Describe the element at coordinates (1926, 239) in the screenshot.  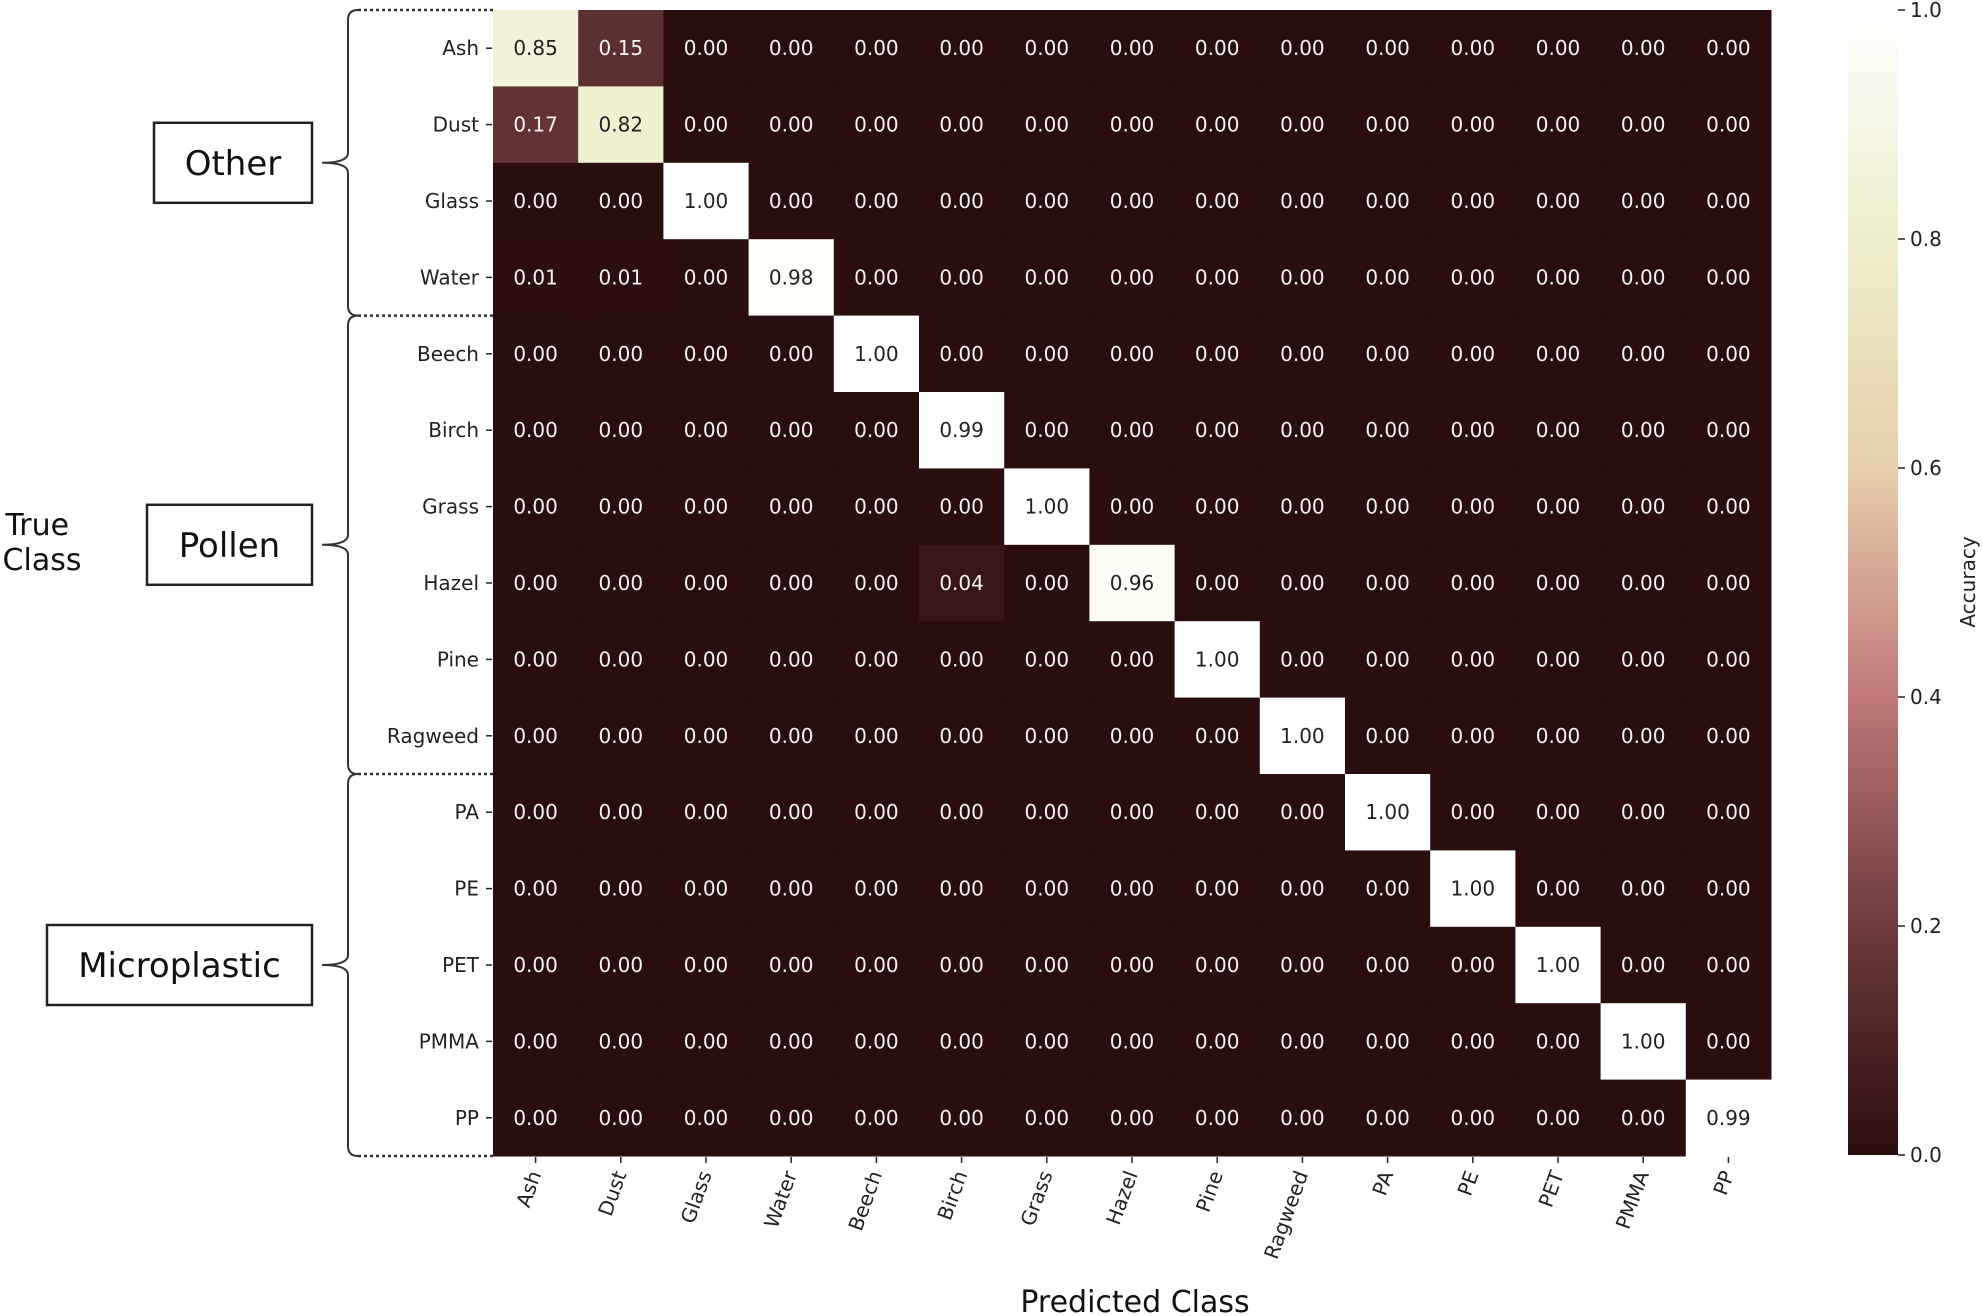
I see `colorbar-tick-label: 0.8` at that location.